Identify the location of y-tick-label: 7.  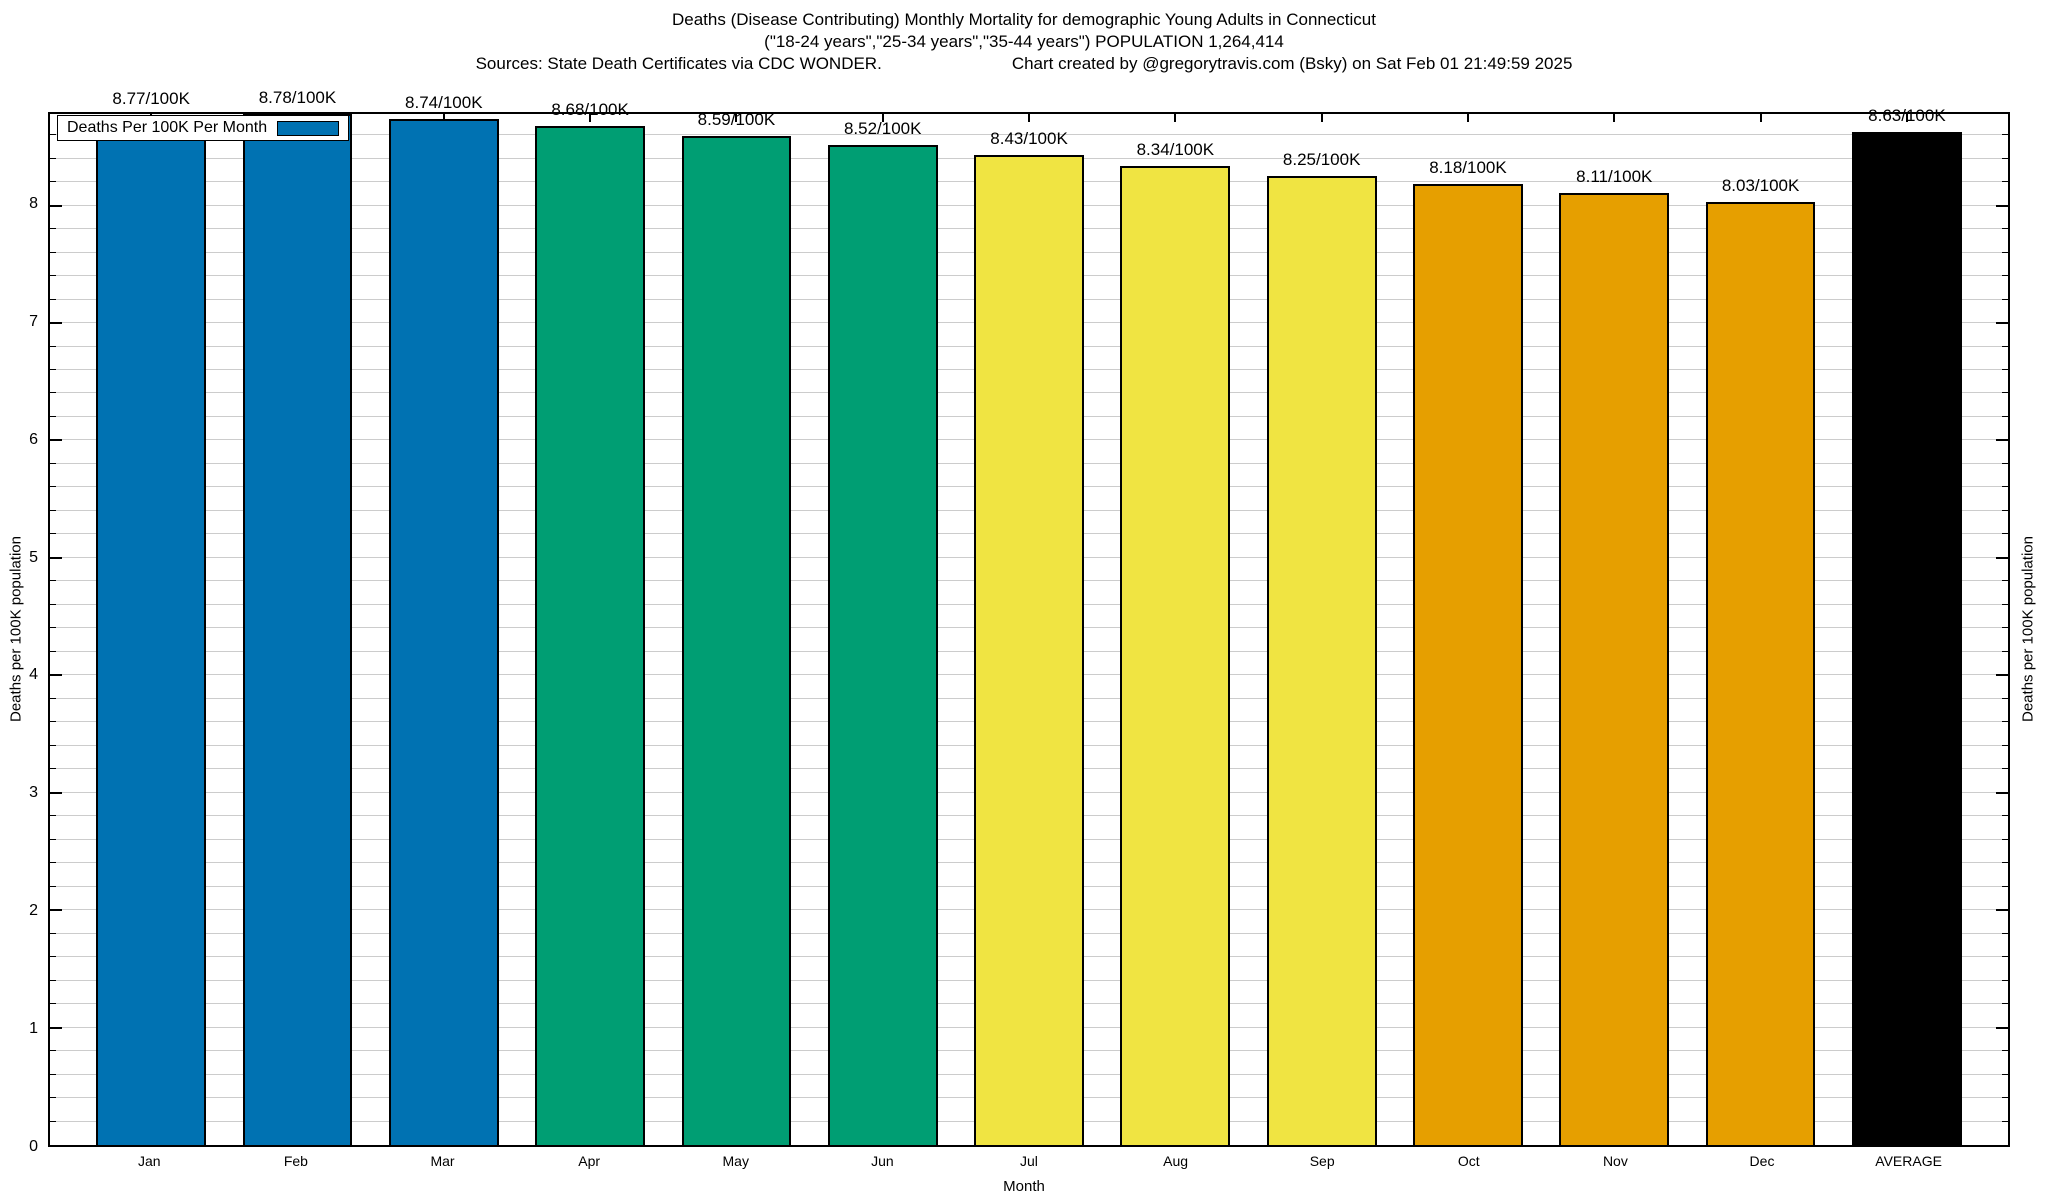
(33, 321).